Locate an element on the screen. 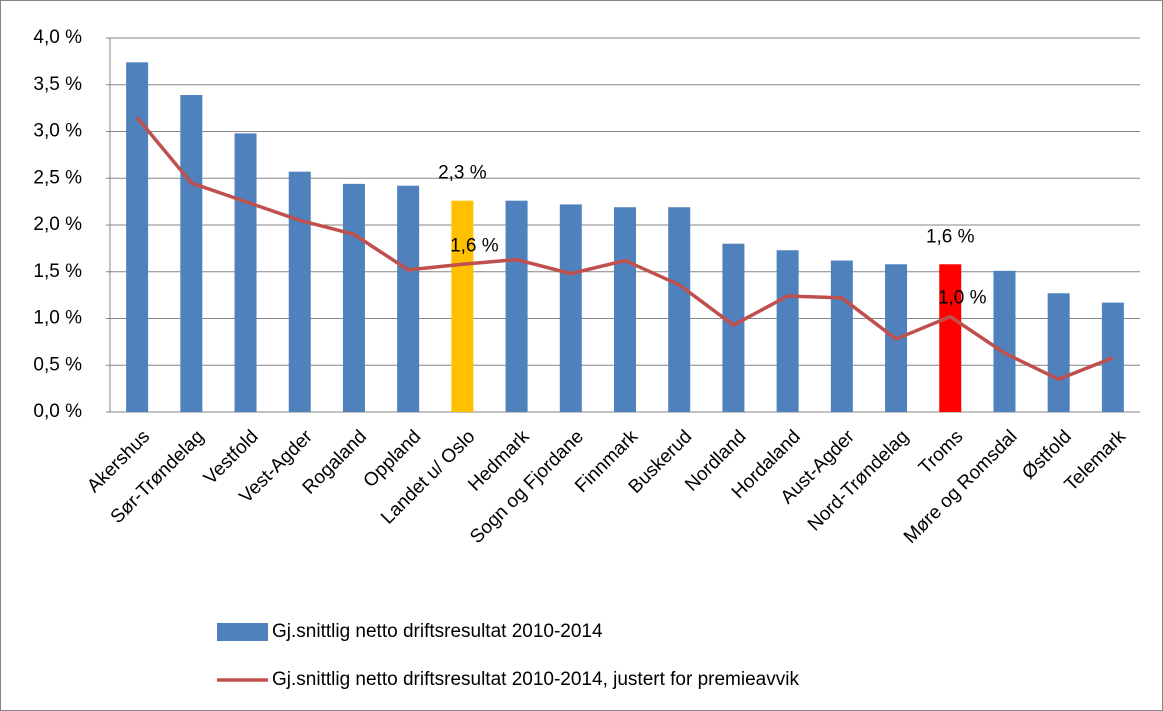 This screenshot has height=711, width=1163. y-tick-label: 4,0 % is located at coordinates (57, 37).